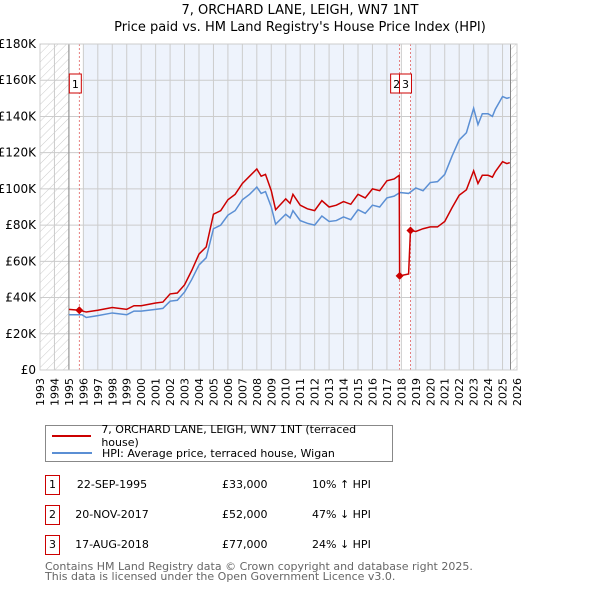 The height and width of the screenshot is (590, 600). I want to click on x-tick-label: 2005, so click(213, 392).